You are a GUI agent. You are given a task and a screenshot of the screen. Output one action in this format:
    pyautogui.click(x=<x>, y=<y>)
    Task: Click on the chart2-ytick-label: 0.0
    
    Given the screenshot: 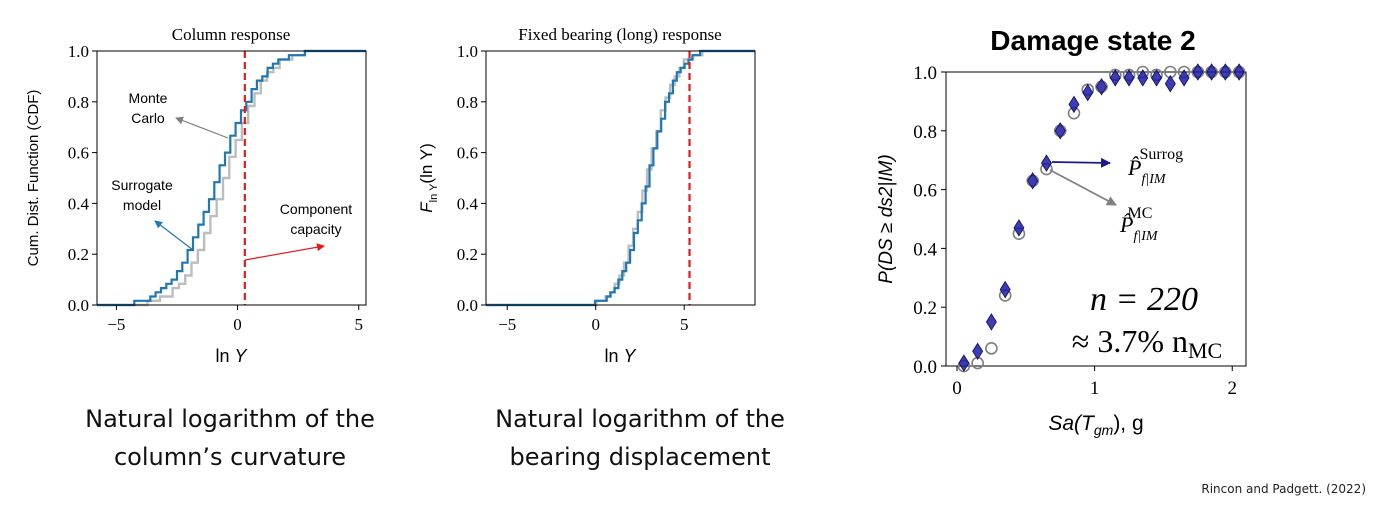 What is the action you would take?
    pyautogui.click(x=467, y=305)
    